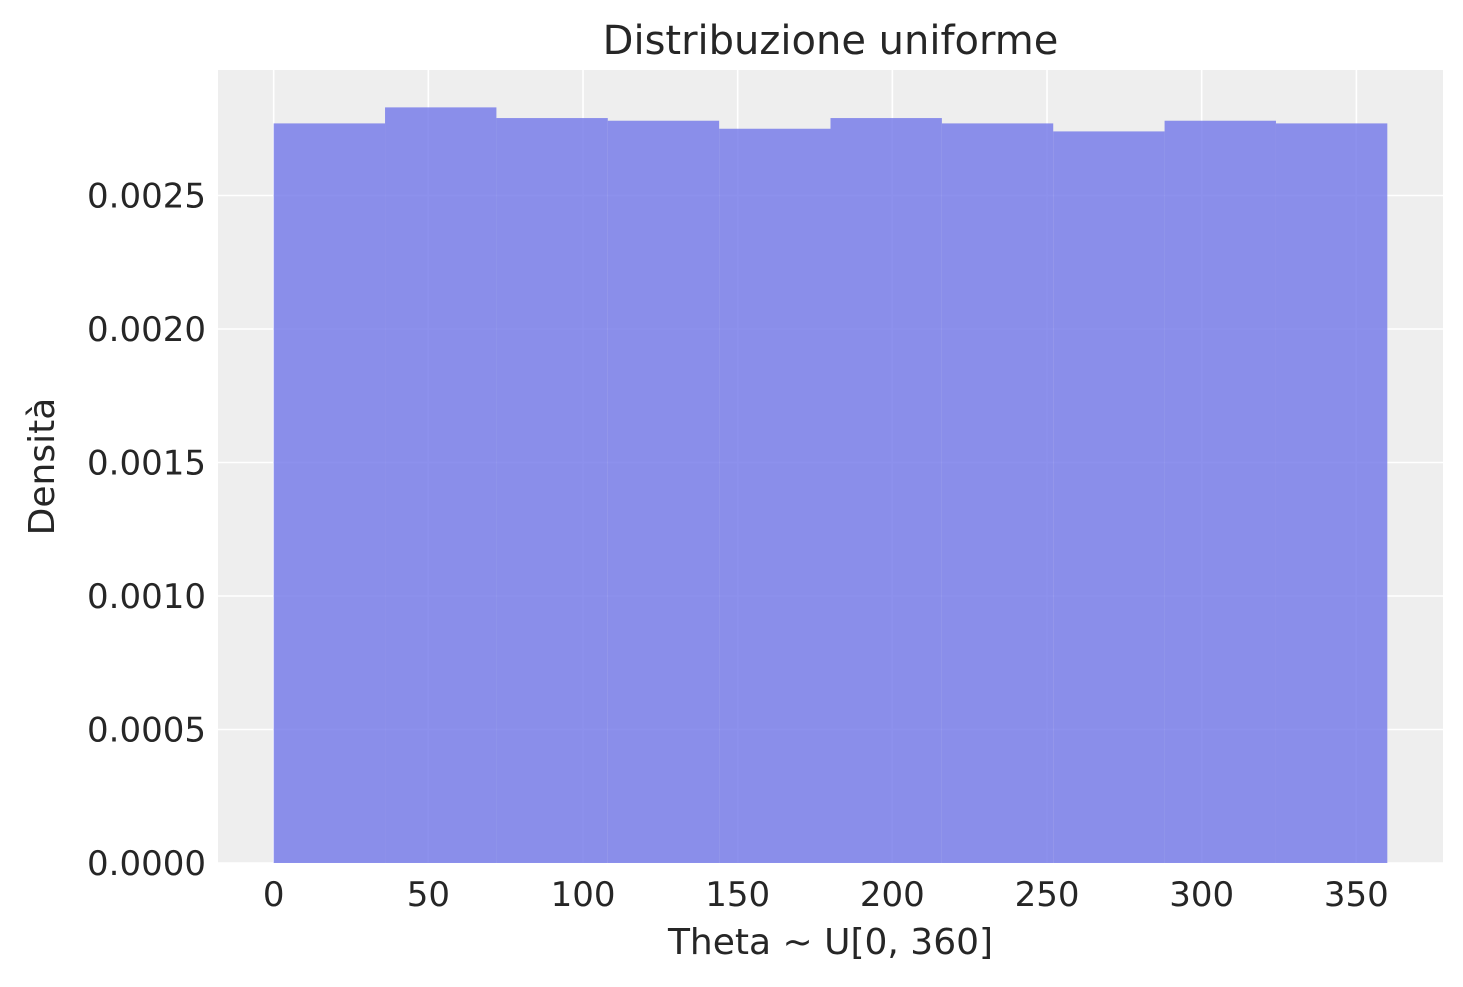 Image resolution: width=1463 pixels, height=987 pixels. What do you see at coordinates (146, 730) in the screenshot?
I see `y-tick-label: 0.0005` at bounding box center [146, 730].